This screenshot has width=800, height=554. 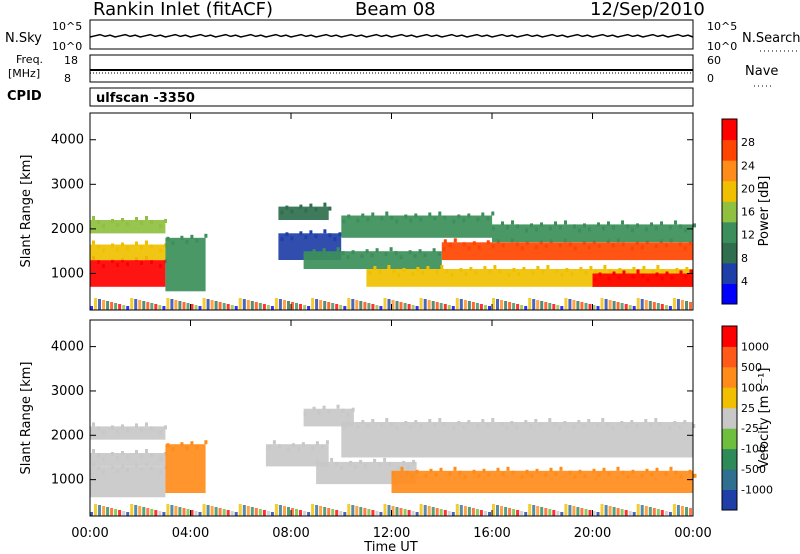 I want to click on freq-tick-bottom: 8, so click(x=67, y=78).